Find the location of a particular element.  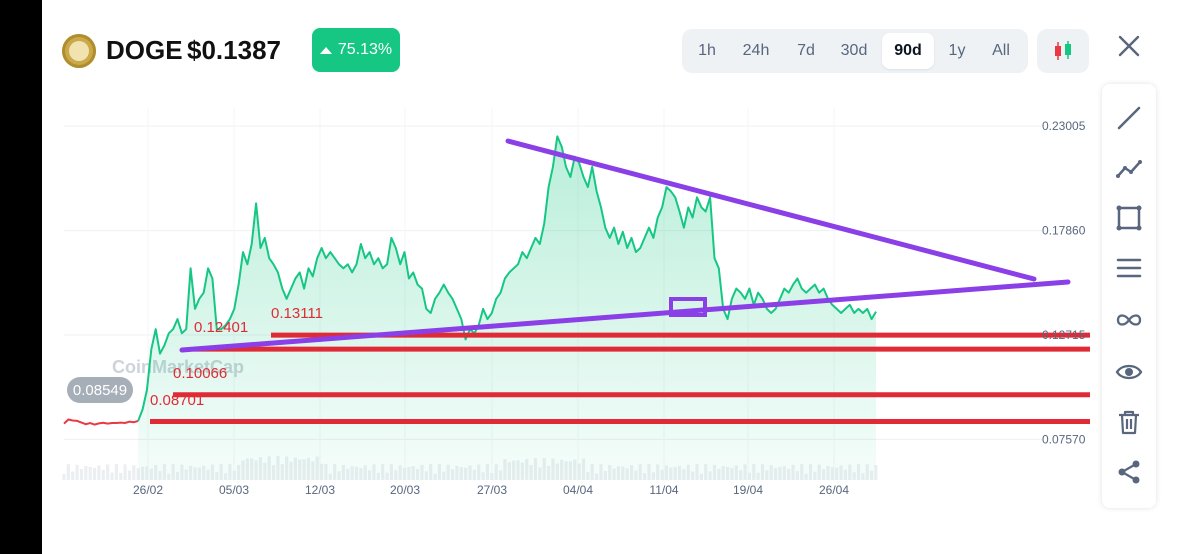

tab-24h: 24h is located at coordinates (756, 50).